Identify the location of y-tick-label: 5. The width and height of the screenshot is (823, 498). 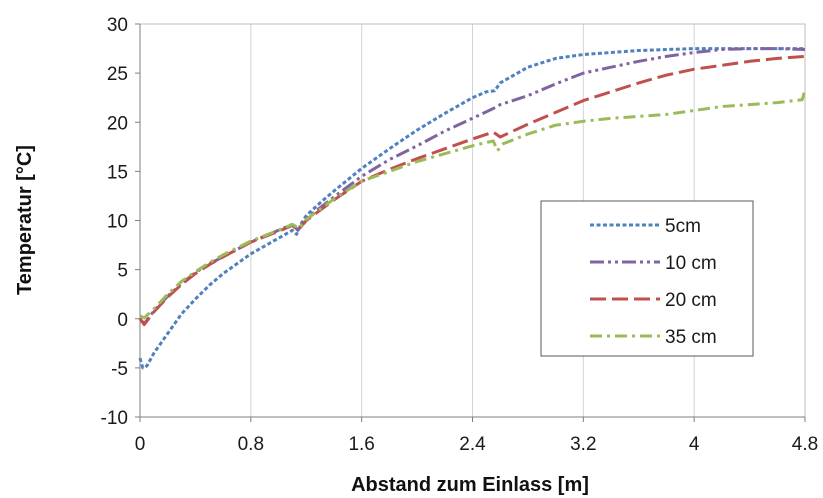
(122, 271).